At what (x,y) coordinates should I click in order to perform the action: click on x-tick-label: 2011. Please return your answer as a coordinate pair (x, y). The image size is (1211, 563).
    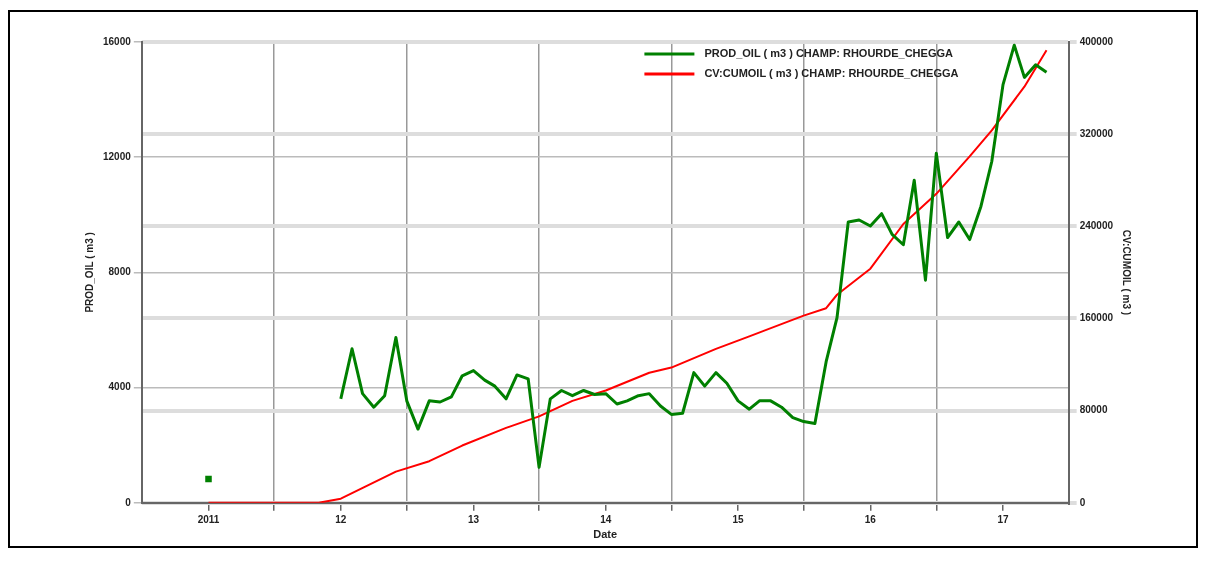
    Looking at the image, I should click on (208, 519).